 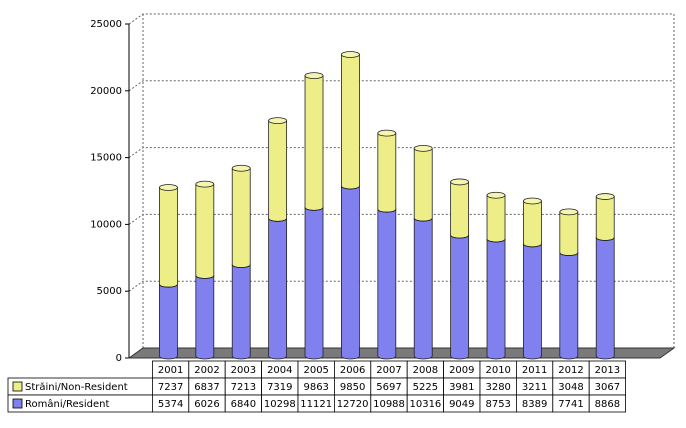 I want to click on table-value: 10298, so click(x=280, y=404).